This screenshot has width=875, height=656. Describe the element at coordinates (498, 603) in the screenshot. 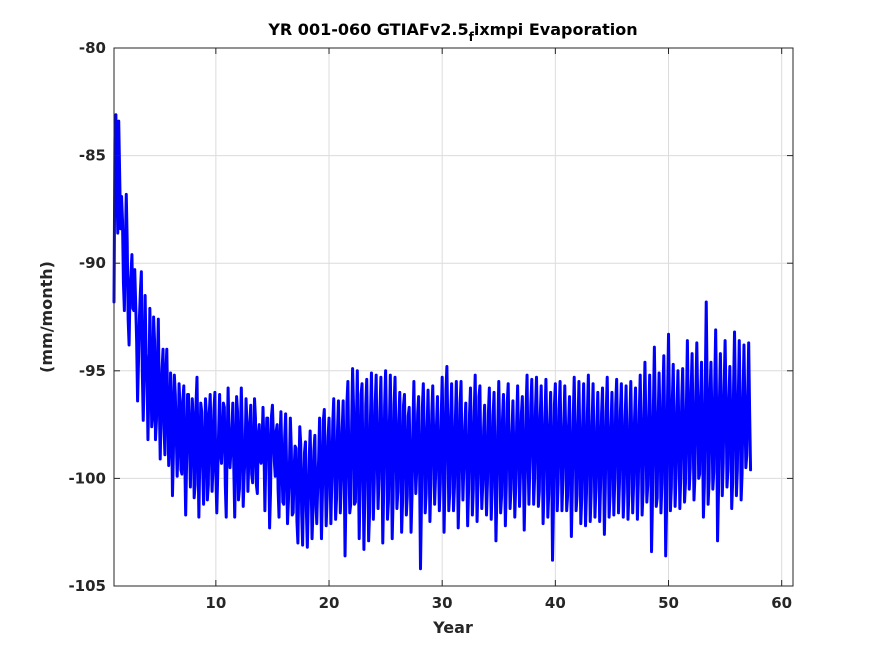

I see `x-tick-labels: 10 20 30 40 50 60` at that location.